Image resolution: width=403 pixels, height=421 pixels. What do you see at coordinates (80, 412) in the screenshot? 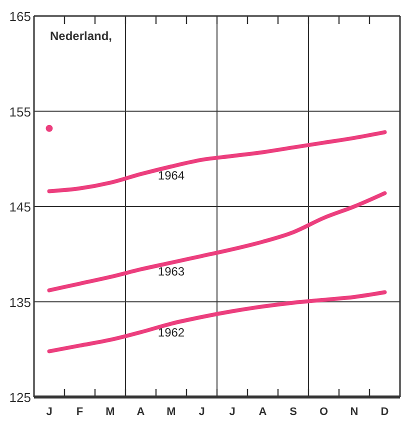
I see `x-tick-label: F` at bounding box center [80, 412].